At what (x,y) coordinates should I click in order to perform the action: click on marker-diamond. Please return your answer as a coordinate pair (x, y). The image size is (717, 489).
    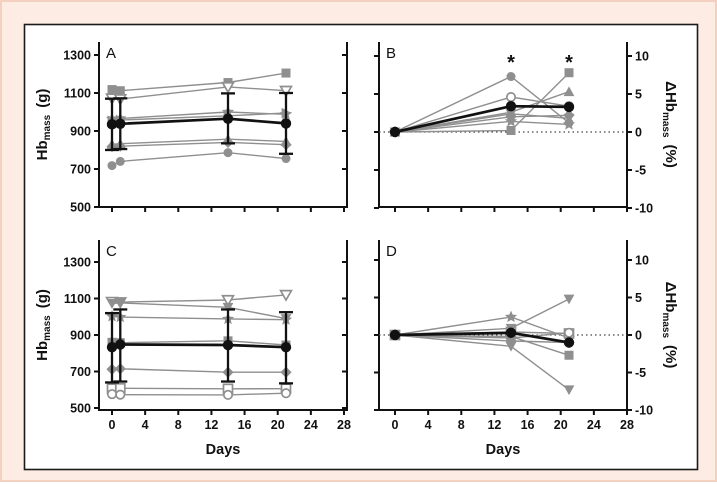
    Looking at the image, I should click on (569, 115).